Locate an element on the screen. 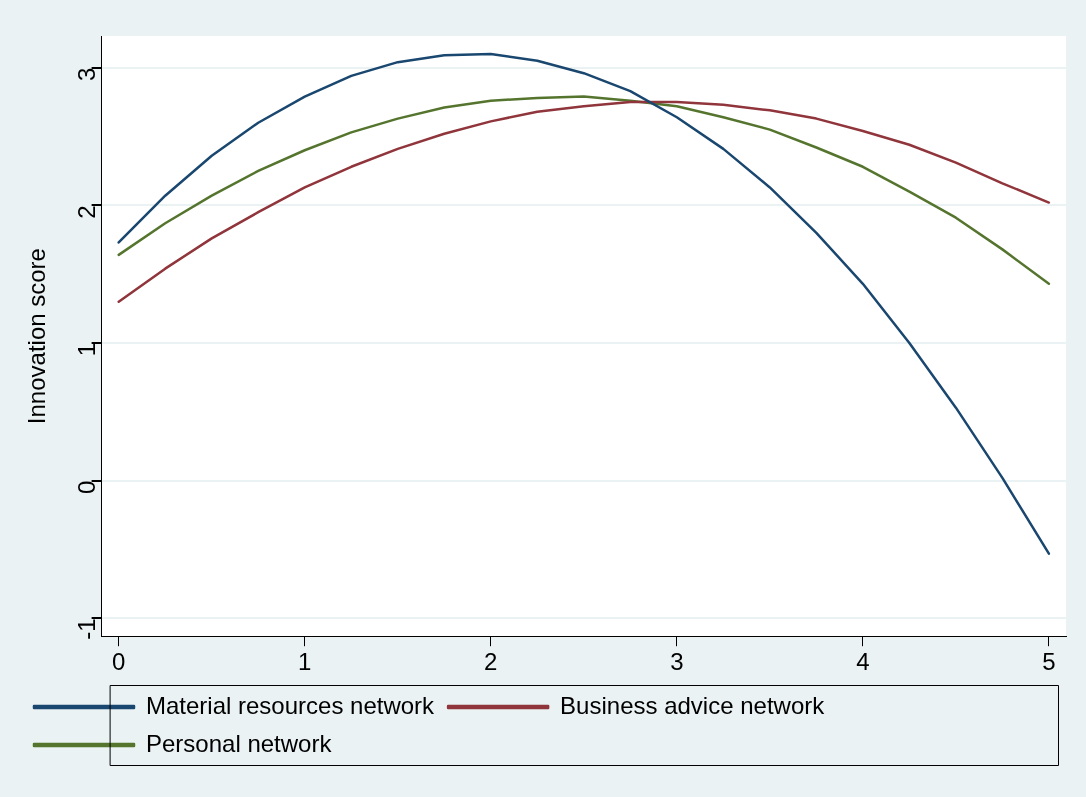  y-tick-label: 2 is located at coordinates (87, 212).